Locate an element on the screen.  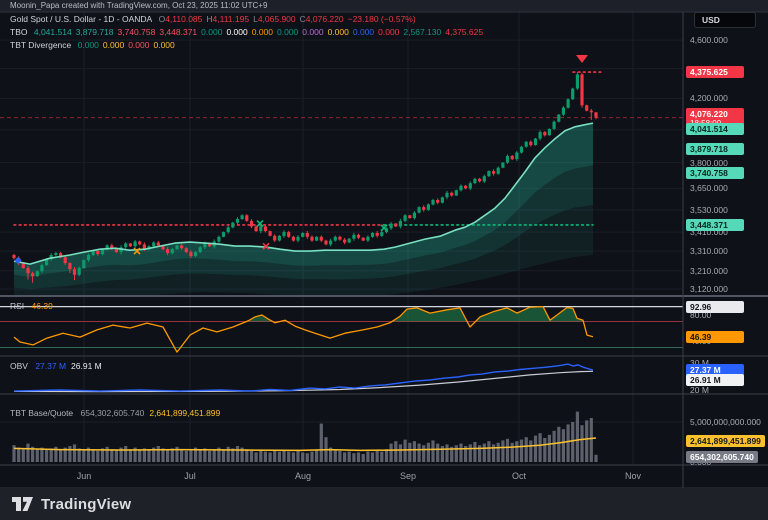
axis-value-label: 4,375.625 is located at coordinates (715, 72).